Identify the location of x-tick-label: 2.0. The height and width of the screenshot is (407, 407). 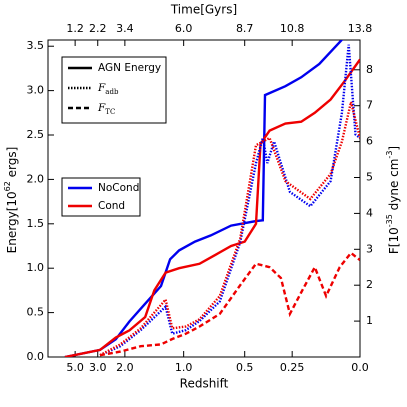
(125, 367).